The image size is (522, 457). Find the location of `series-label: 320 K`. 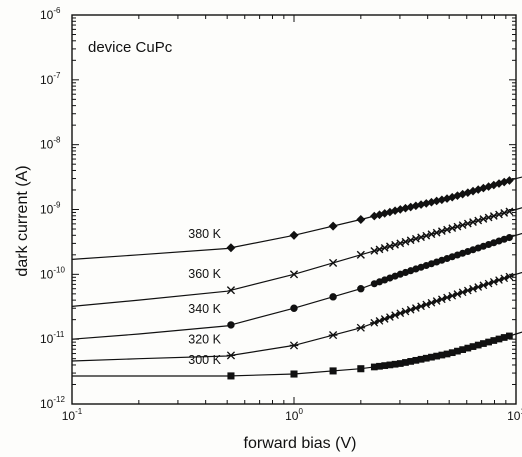

series-label: 320 K is located at coordinates (204, 339).